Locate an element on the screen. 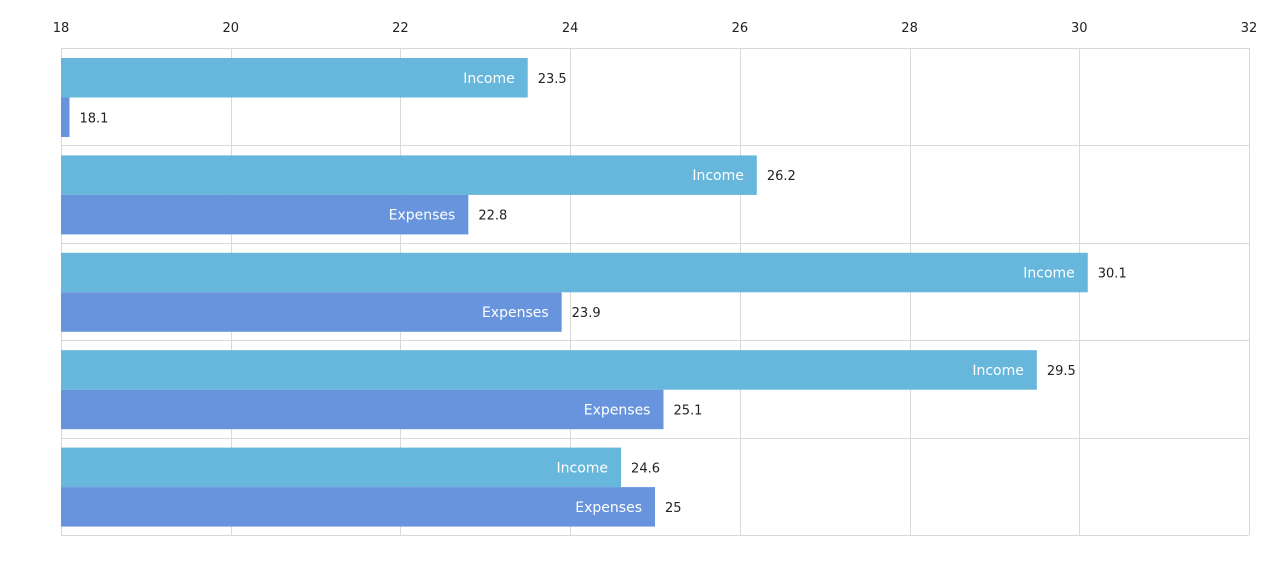 The width and height of the screenshot is (1288, 570). expenses-value-label: 23.9 is located at coordinates (586, 313).